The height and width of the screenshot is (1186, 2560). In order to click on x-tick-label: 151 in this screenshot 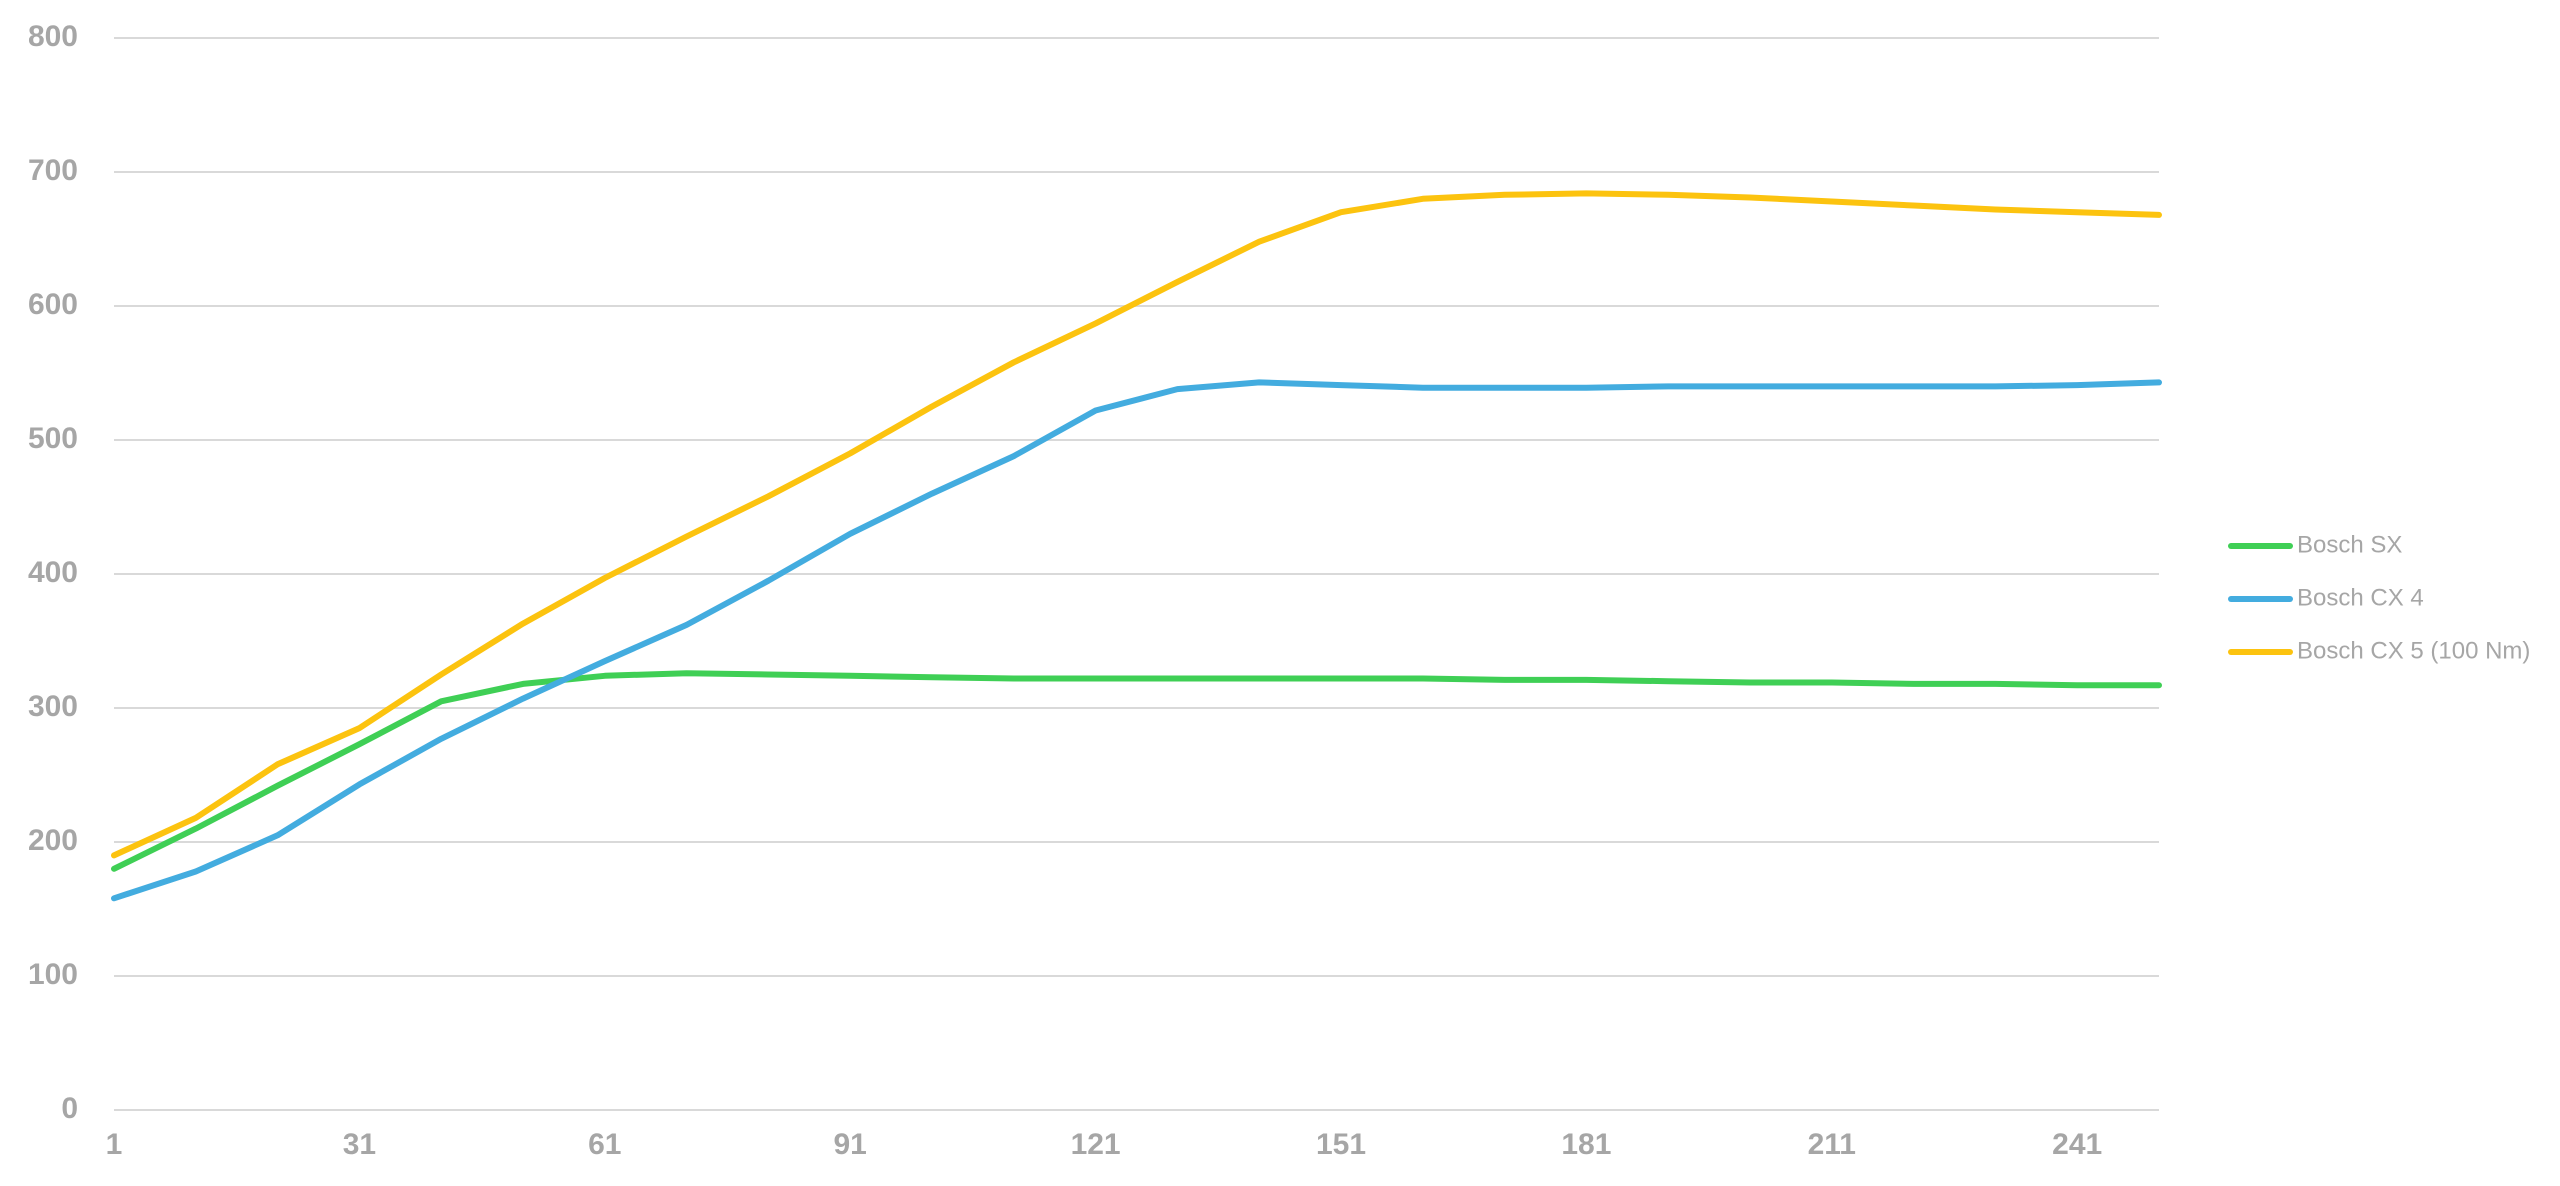, I will do `click(1341, 1144)`.